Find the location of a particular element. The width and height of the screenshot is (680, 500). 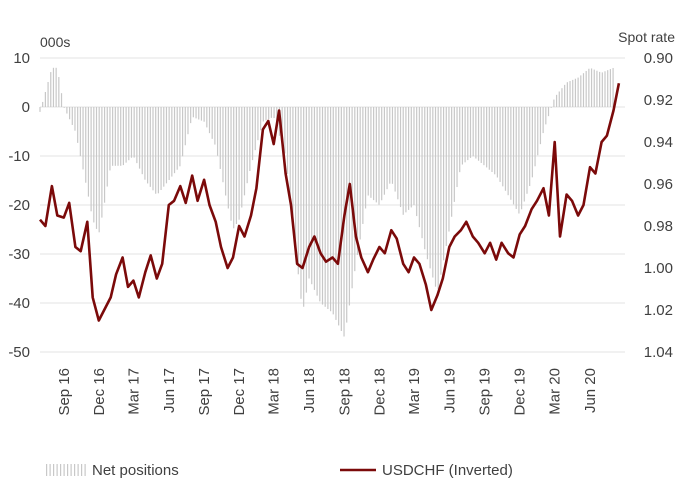

legend-net-positions-label: Net positions is located at coordinates (135, 470).